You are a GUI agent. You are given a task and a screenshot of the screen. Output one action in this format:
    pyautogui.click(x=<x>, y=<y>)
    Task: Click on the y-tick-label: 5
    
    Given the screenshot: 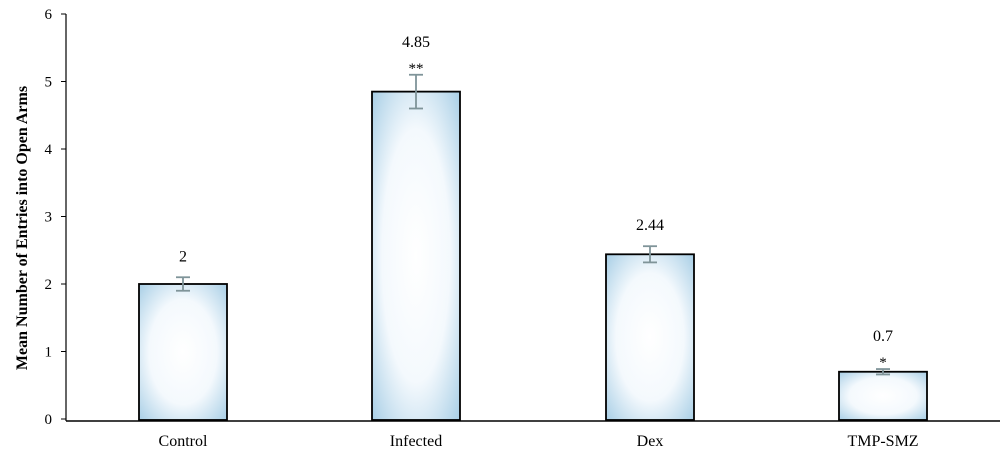 What is the action you would take?
    pyautogui.click(x=49, y=83)
    